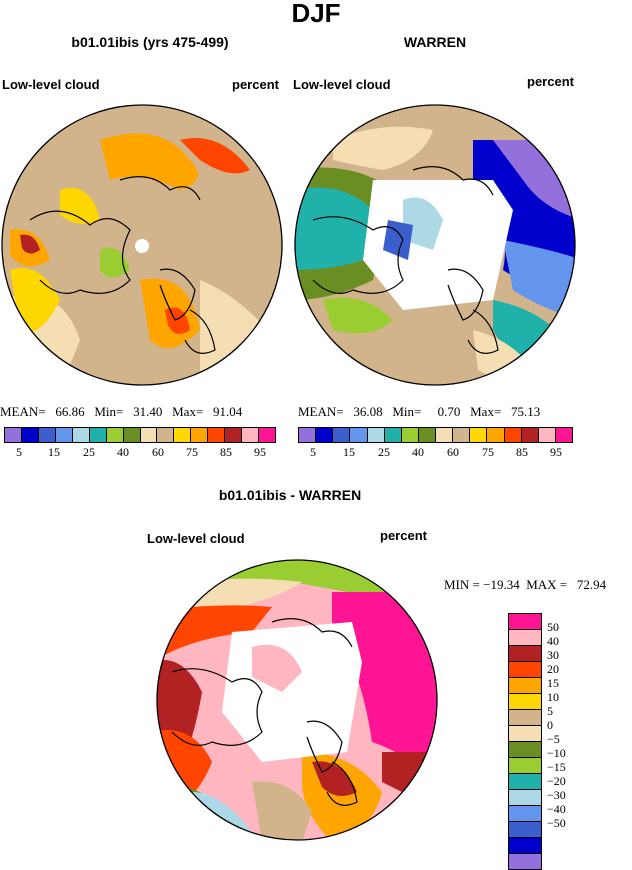 The image size is (632, 870). Describe the element at coordinates (556, 809) in the screenshot. I see `colorbar-label: −40` at that location.